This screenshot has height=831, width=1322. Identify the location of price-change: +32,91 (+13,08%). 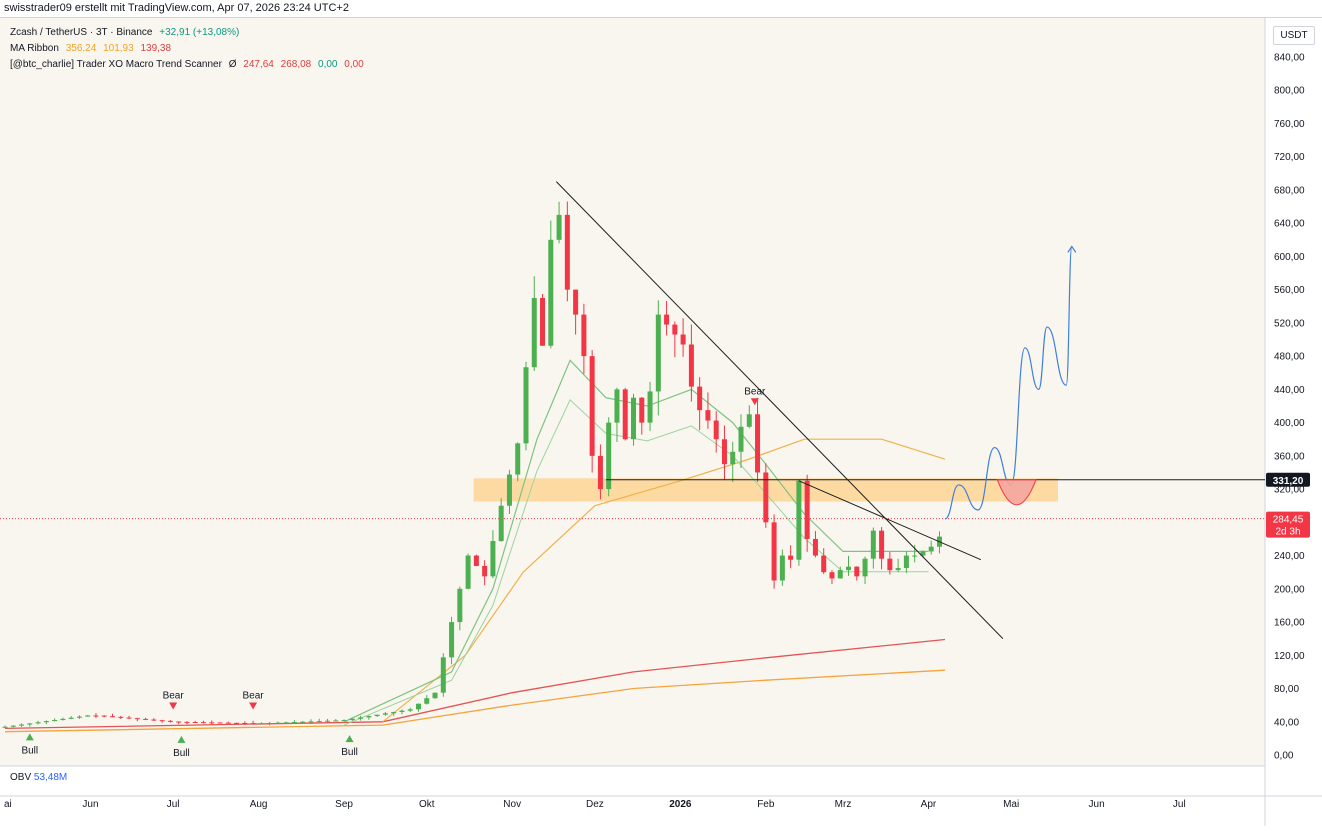
(199, 32).